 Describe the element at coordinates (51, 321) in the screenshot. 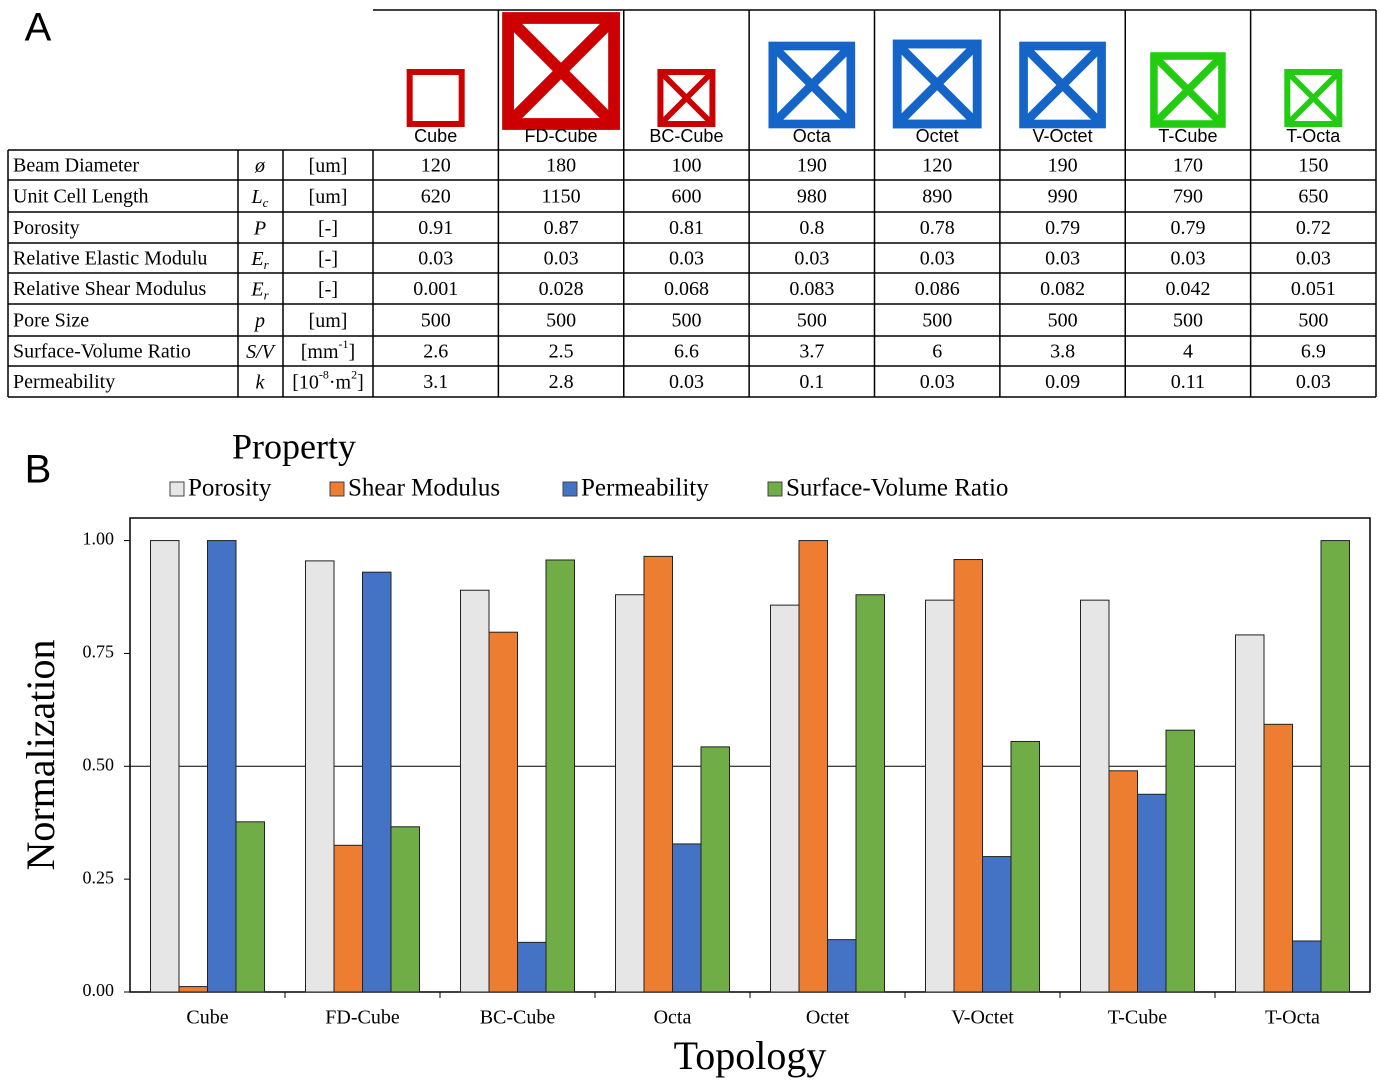

I see `row-label: Pore Size` at that location.